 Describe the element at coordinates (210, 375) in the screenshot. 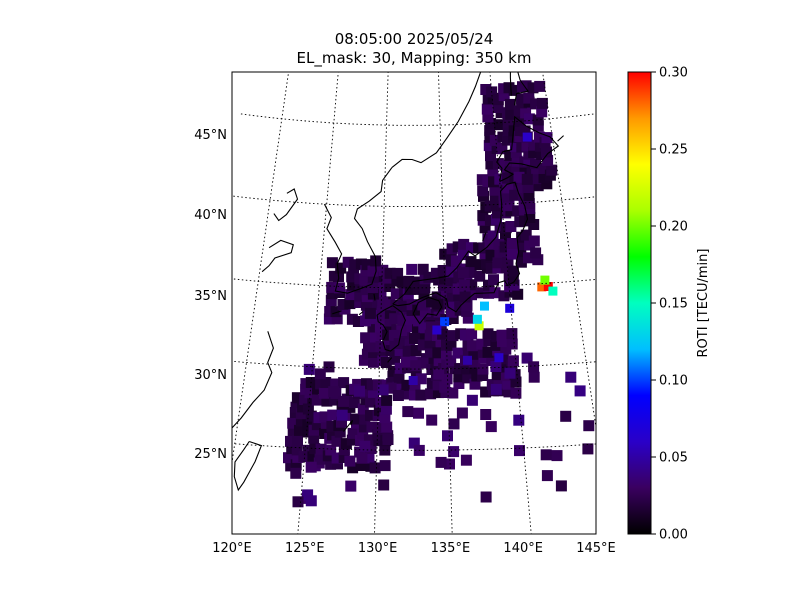

I see `latitude-label: 30°N` at that location.